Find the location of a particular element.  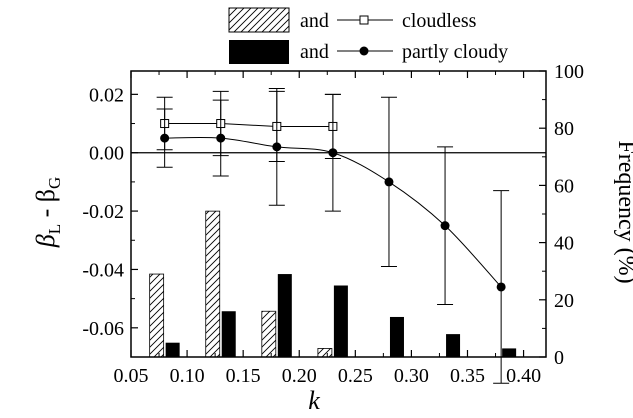

y-axis-left-sub-1: L is located at coordinates (54, 229).